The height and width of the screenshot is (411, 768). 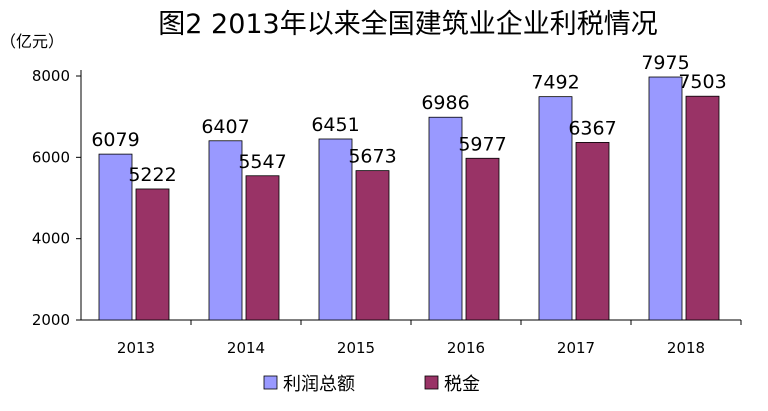 What do you see at coordinates (51, 239) in the screenshot?
I see `y-tick-label: 4000` at bounding box center [51, 239].